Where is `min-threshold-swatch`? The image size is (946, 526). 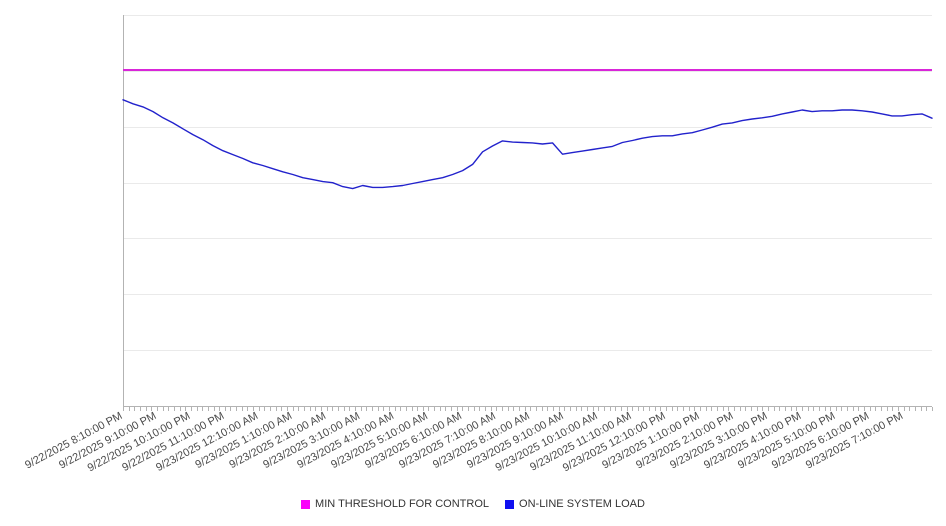 min-threshold-swatch is located at coordinates (306, 504).